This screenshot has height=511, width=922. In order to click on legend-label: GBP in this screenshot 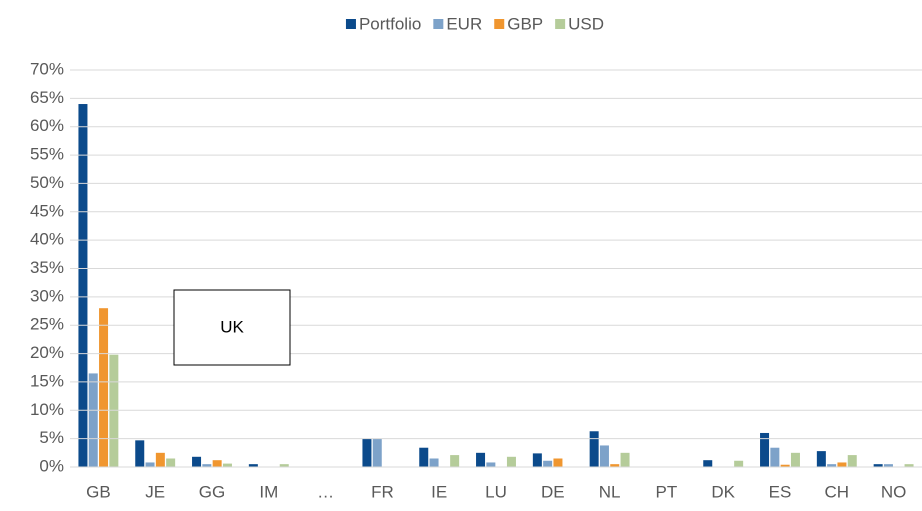, I will do `click(525, 23)`.